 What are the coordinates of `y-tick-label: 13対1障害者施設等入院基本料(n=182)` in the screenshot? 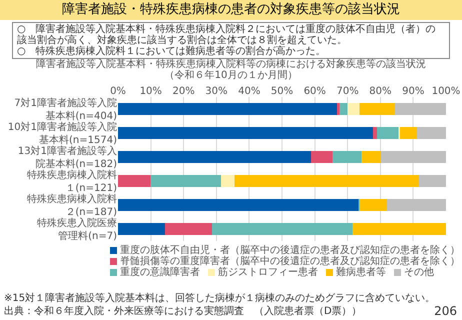 It's located at (68, 157).